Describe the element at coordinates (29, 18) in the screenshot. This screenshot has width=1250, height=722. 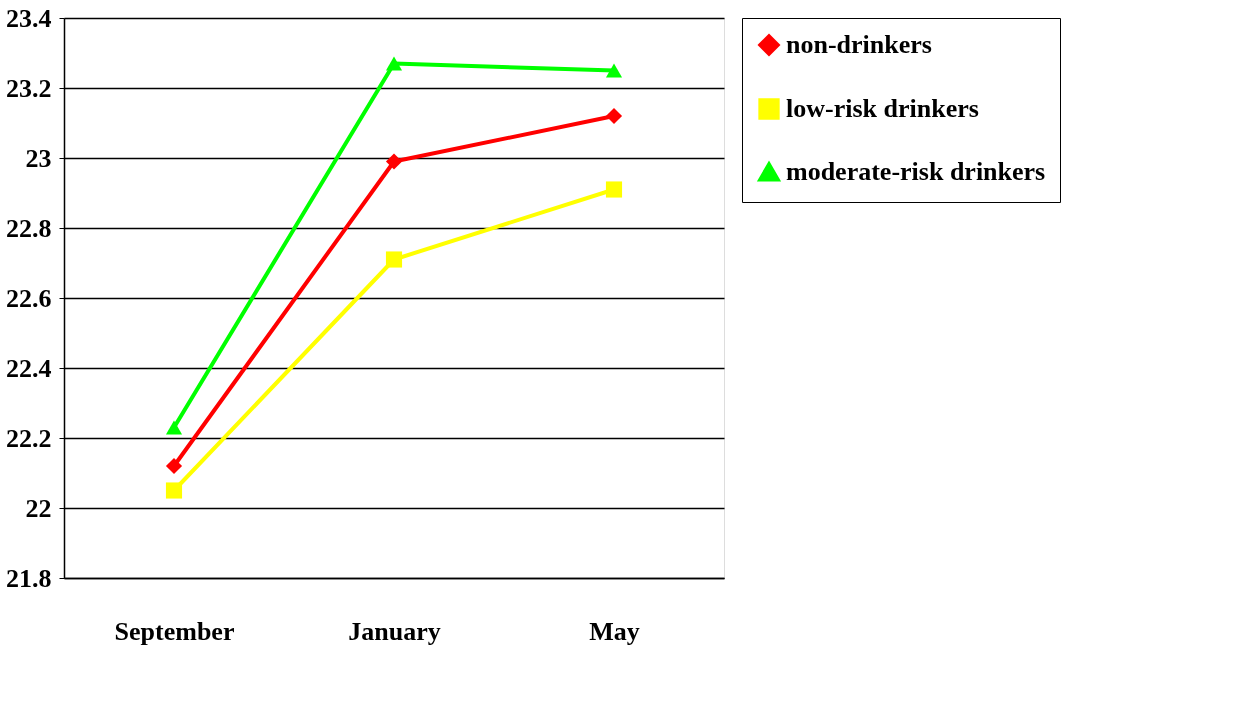
I see `y-tick-label: 23.4` at that location.